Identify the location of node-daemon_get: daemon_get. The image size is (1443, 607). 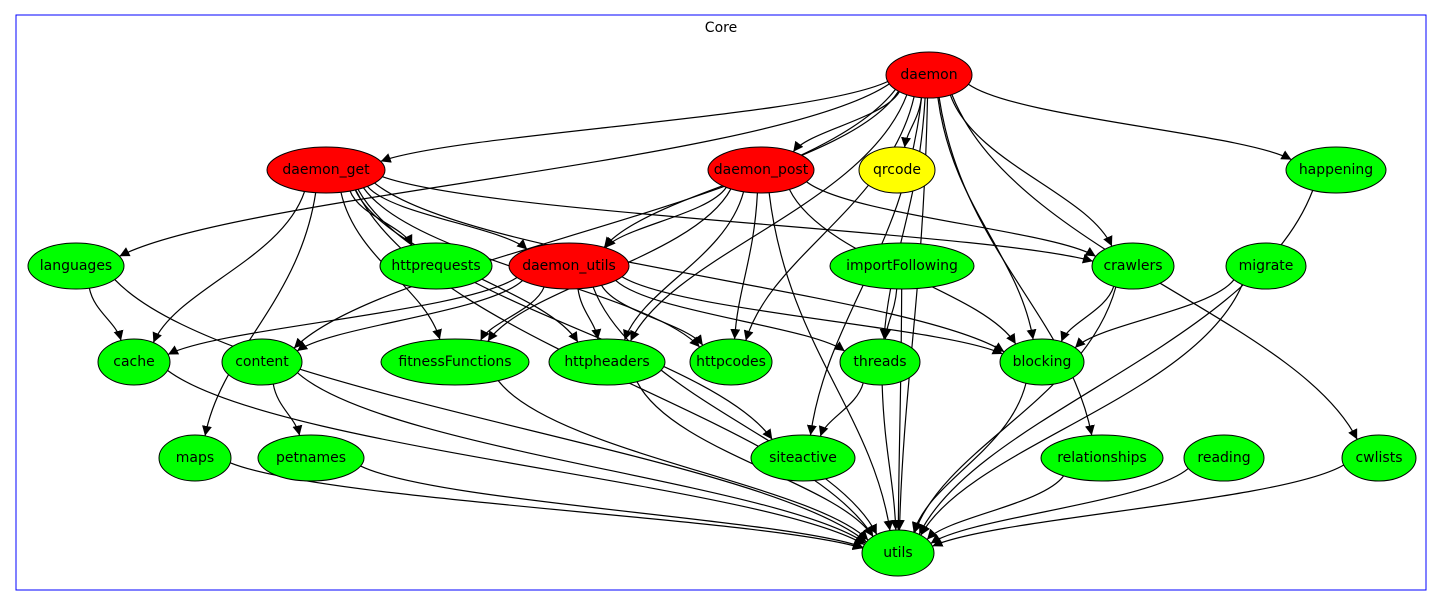
(326, 170).